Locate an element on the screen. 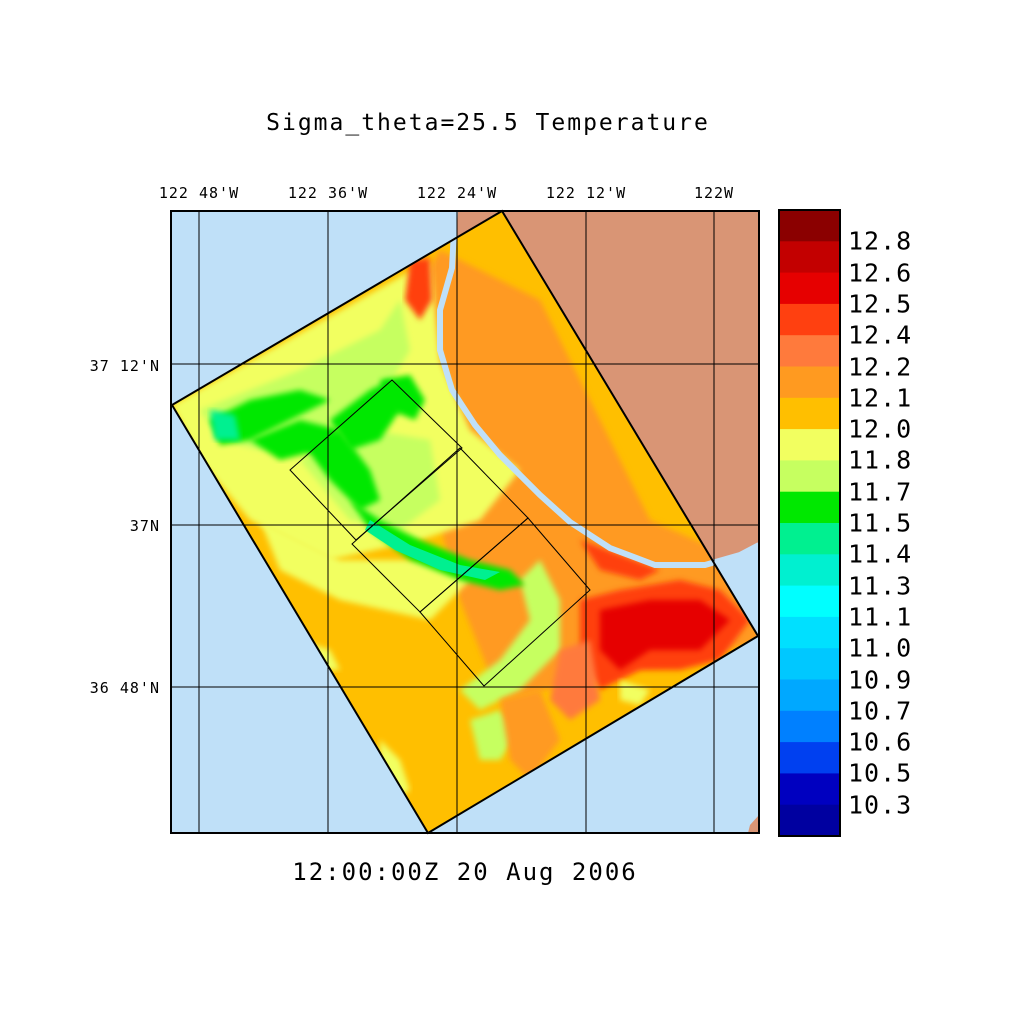 This screenshot has height=1024, width=1024. lon-label-5: 122W is located at coordinates (714, 193).